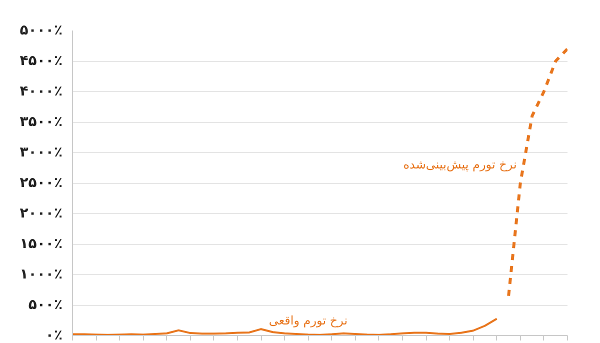  I want to click on y-tick-label: ۴۵۰۰٪, so click(41, 61).